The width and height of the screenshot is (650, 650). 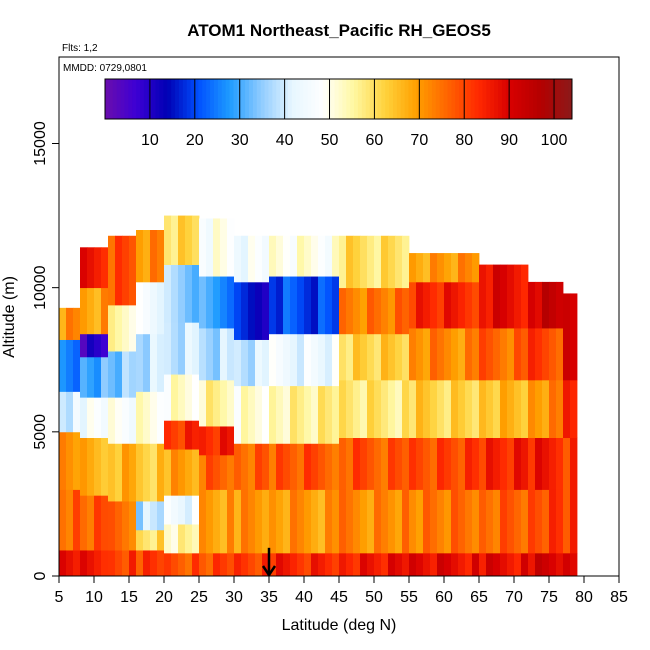 What do you see at coordinates (419, 140) in the screenshot?
I see `colorbar-tick-label: 70` at bounding box center [419, 140].